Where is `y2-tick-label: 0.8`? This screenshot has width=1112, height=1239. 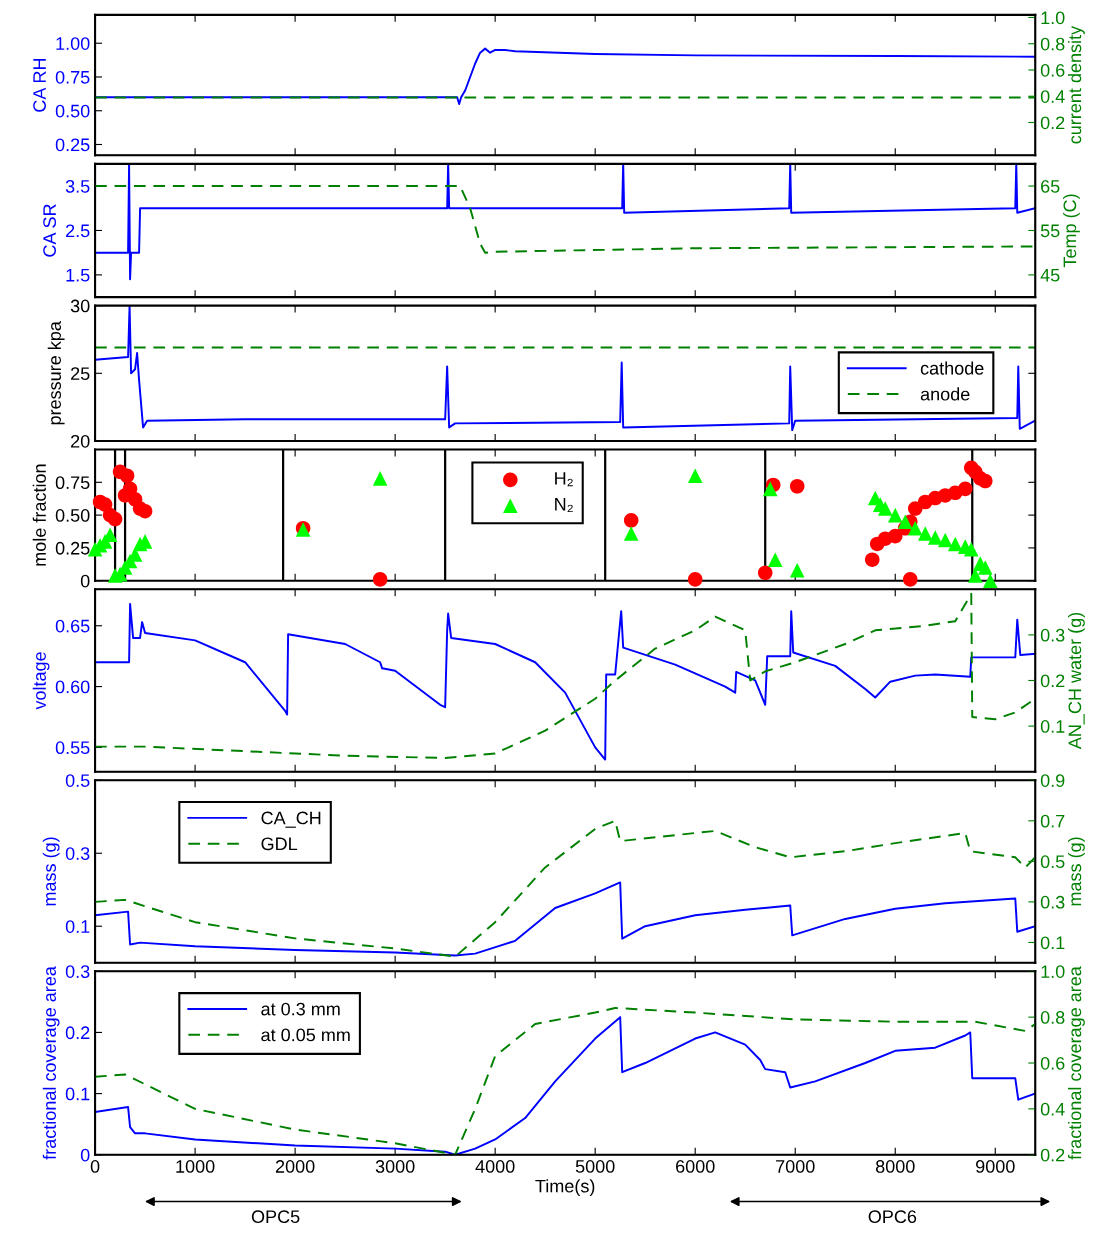 y2-tick-label: 0.8 is located at coordinates (1052, 1017).